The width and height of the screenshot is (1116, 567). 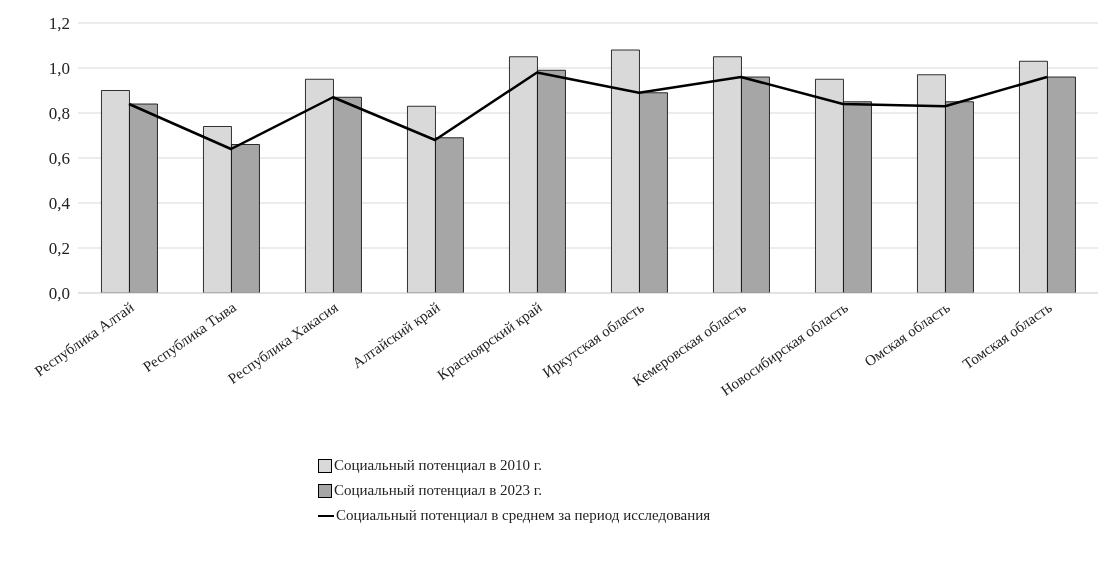 I want to click on y-tick-label: 1,2, so click(x=59, y=24).